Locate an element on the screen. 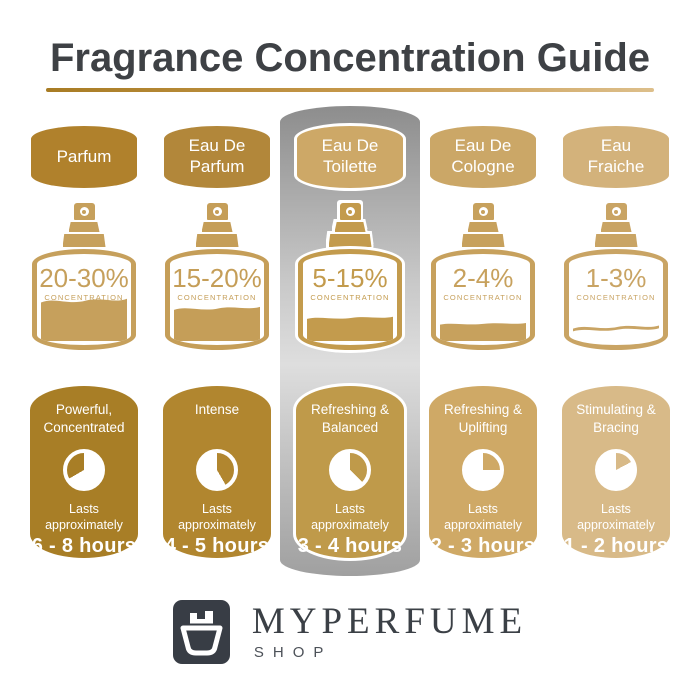 Image resolution: width=700 pixels, height=700 pixels. badge-eau-de-toilette: Eau De Toilette is located at coordinates (350, 157).